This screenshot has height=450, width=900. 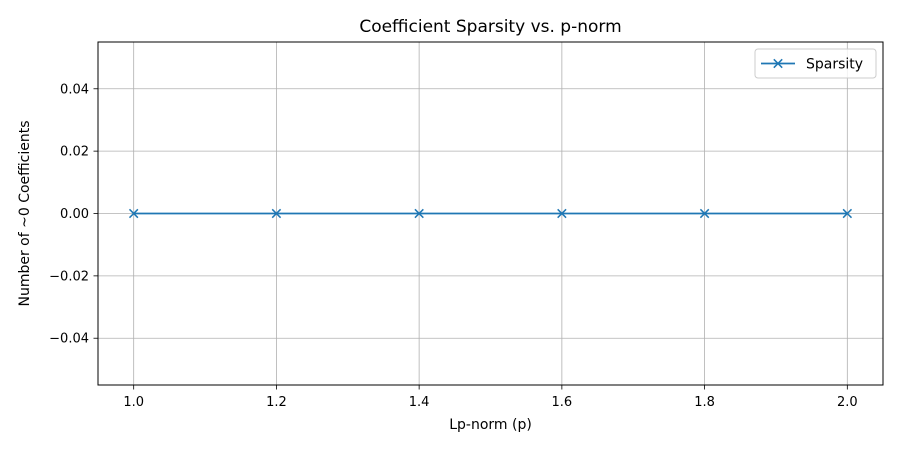 What do you see at coordinates (490, 397) in the screenshot?
I see `x-axis-ticks: 1.0 1.2 1.4 1.6 1.8 2.0` at bounding box center [490, 397].